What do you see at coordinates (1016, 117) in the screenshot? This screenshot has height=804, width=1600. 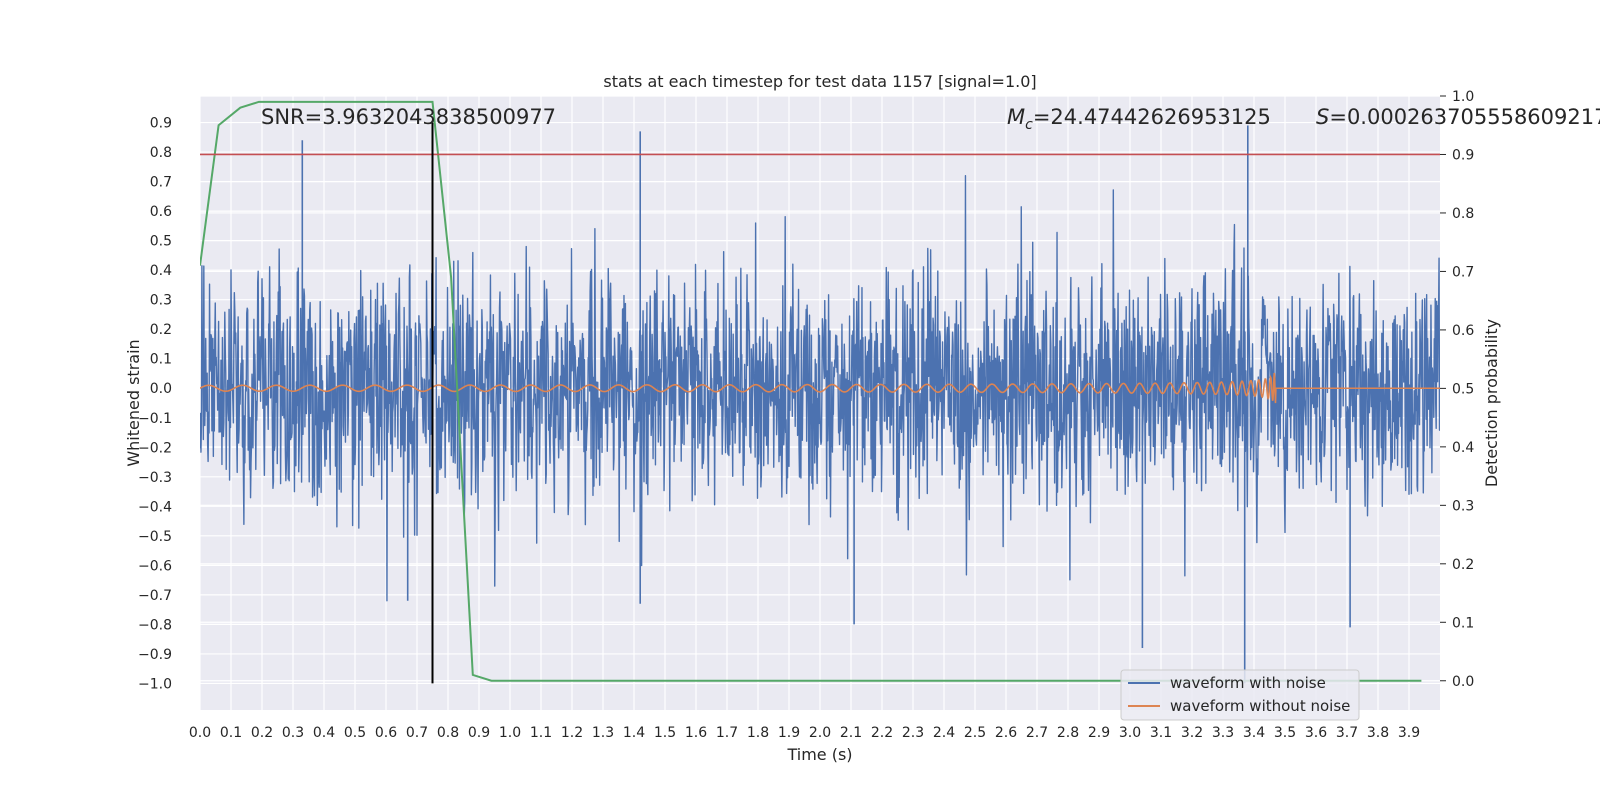 I see `mc-symbol: M` at bounding box center [1016, 117].